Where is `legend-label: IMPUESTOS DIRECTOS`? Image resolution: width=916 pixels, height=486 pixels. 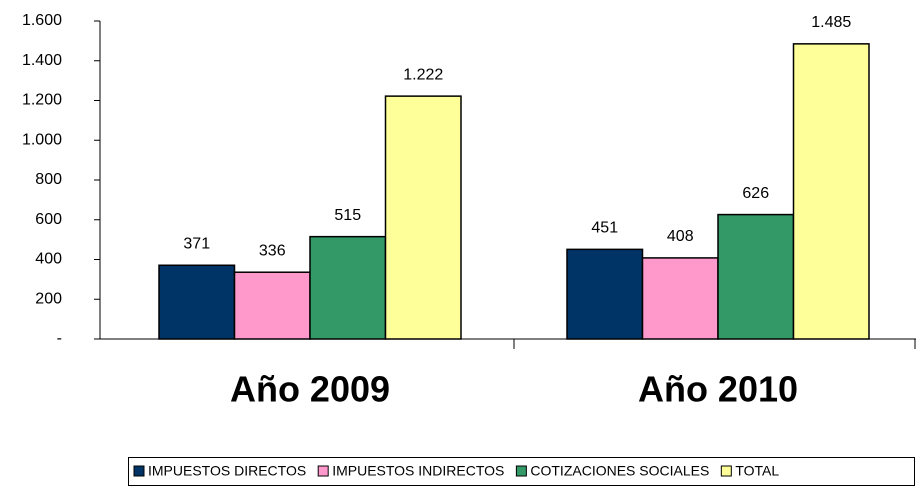
legend-label: IMPUESTOS DIRECTOS is located at coordinates (227, 471).